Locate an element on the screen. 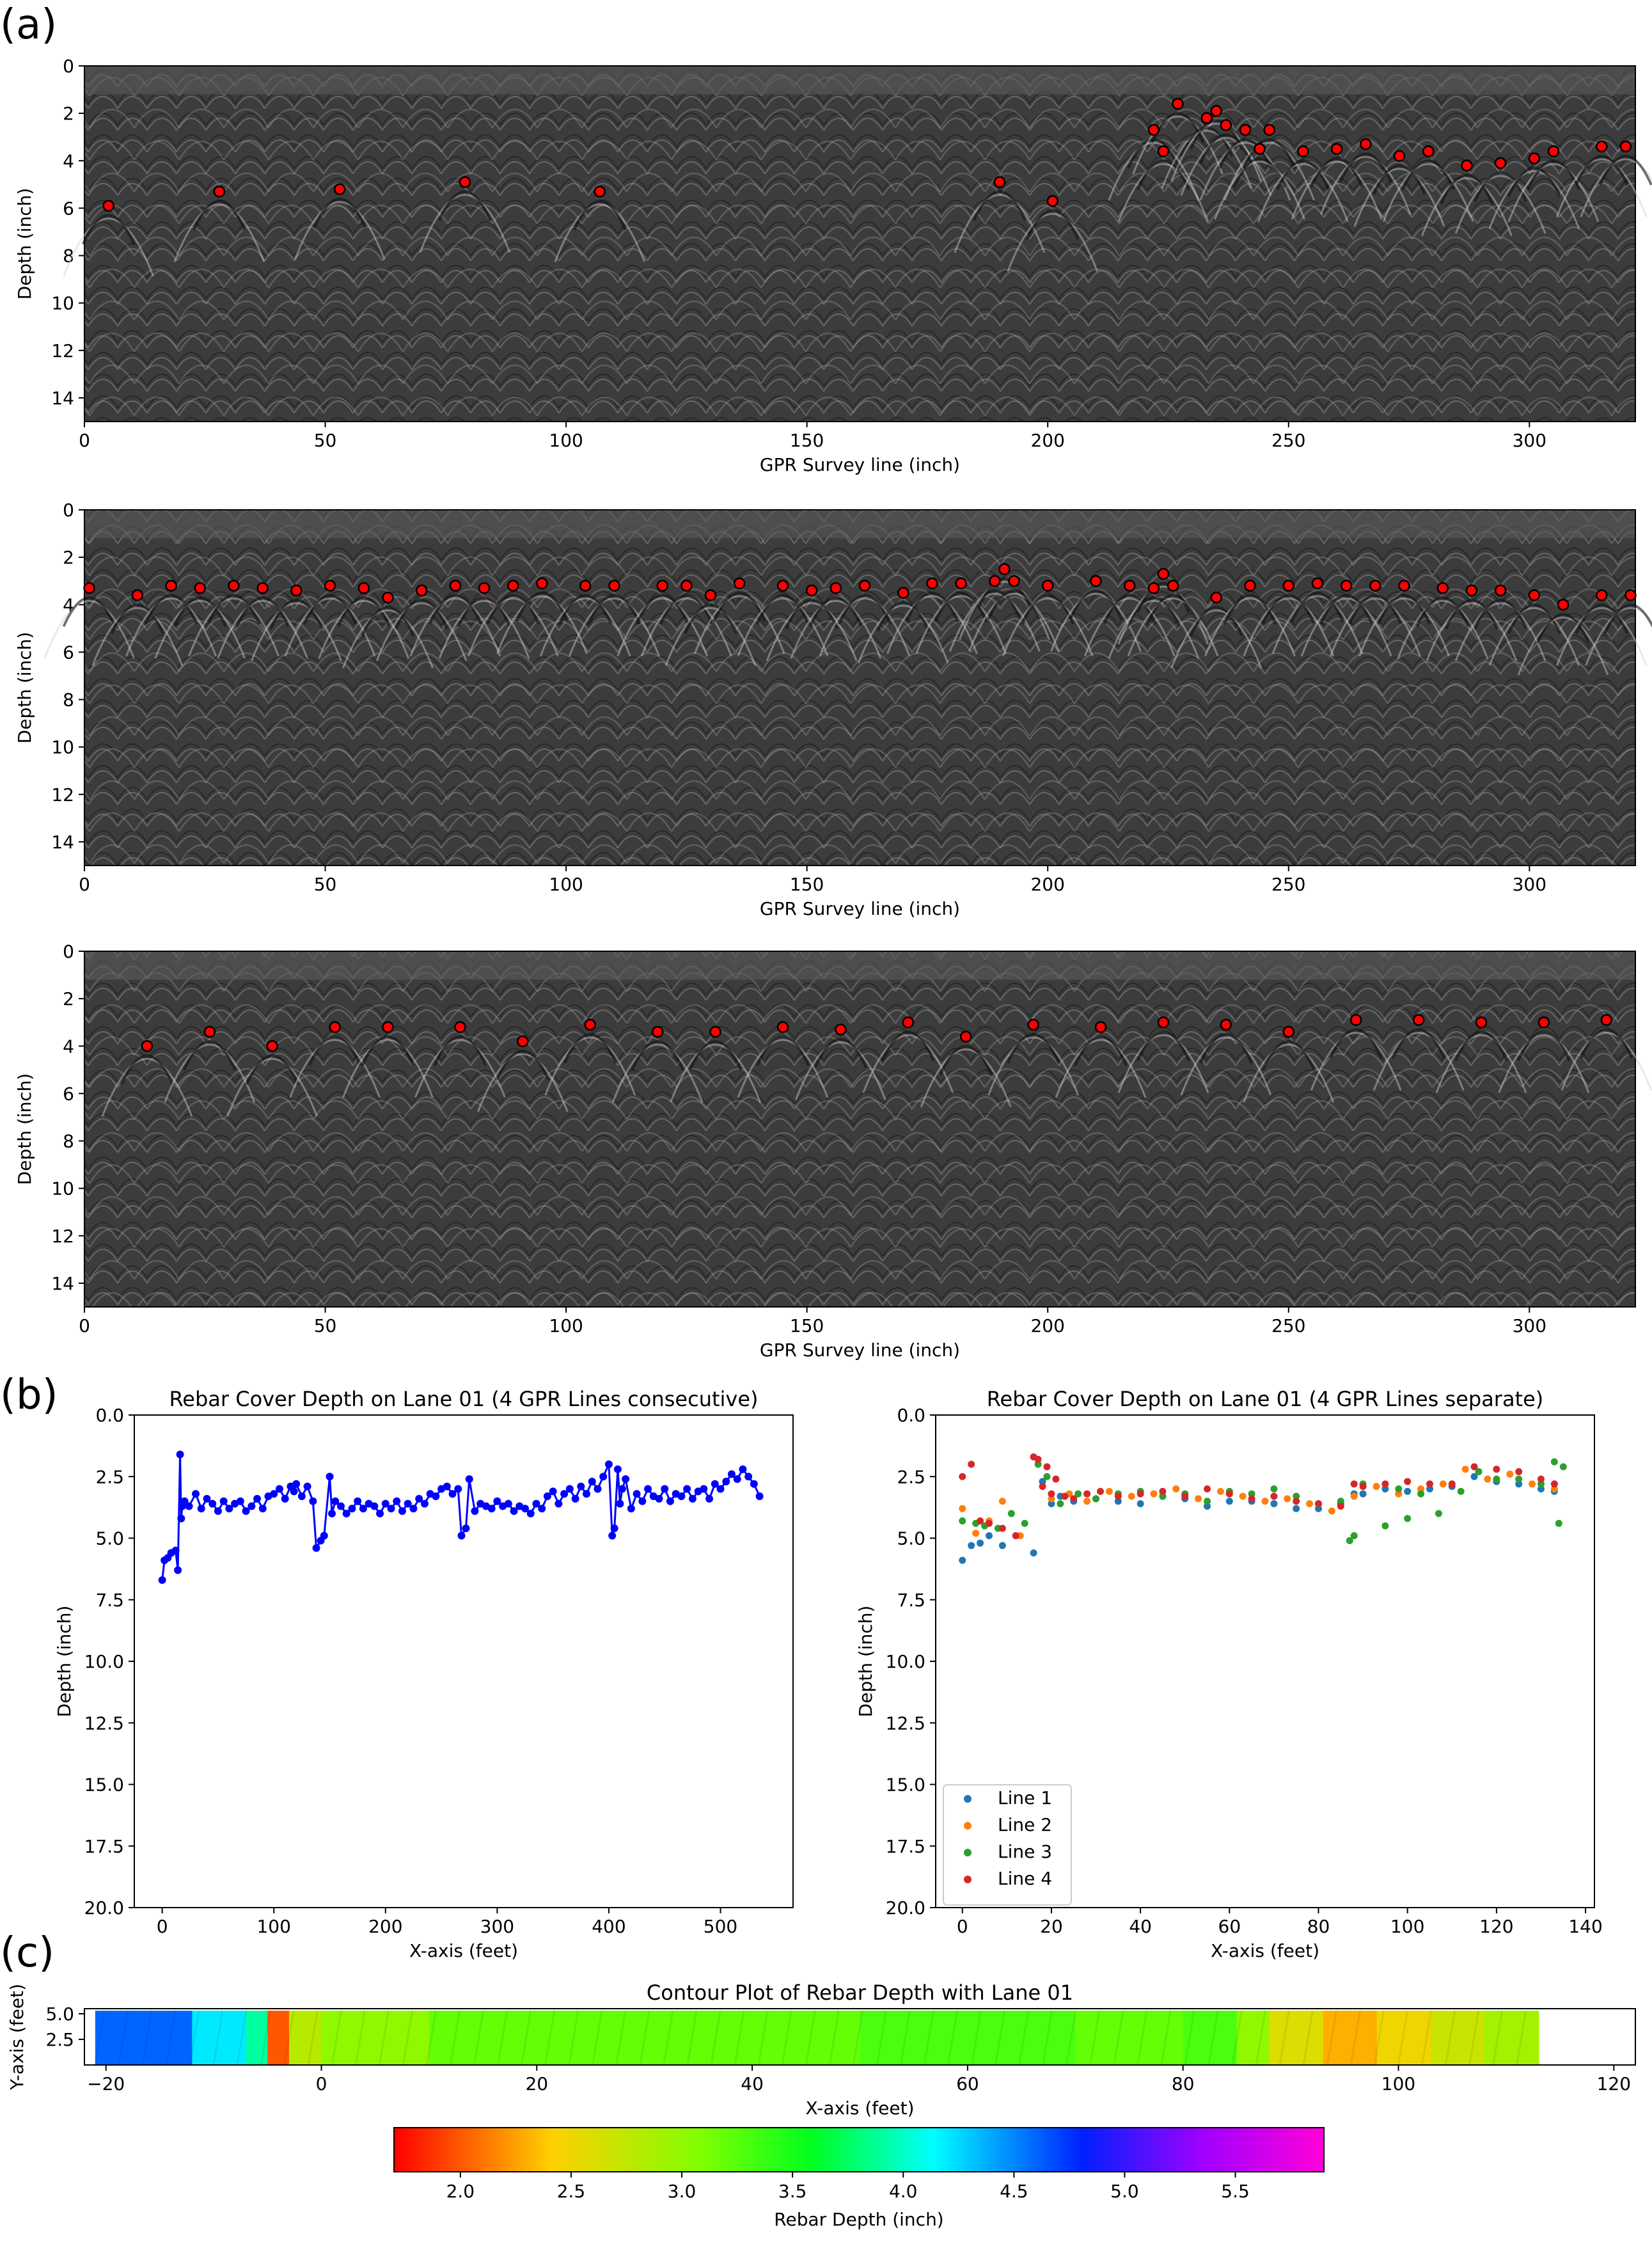 This screenshot has height=2246, width=1652. x-tick-label: 80 is located at coordinates (1184, 2083).